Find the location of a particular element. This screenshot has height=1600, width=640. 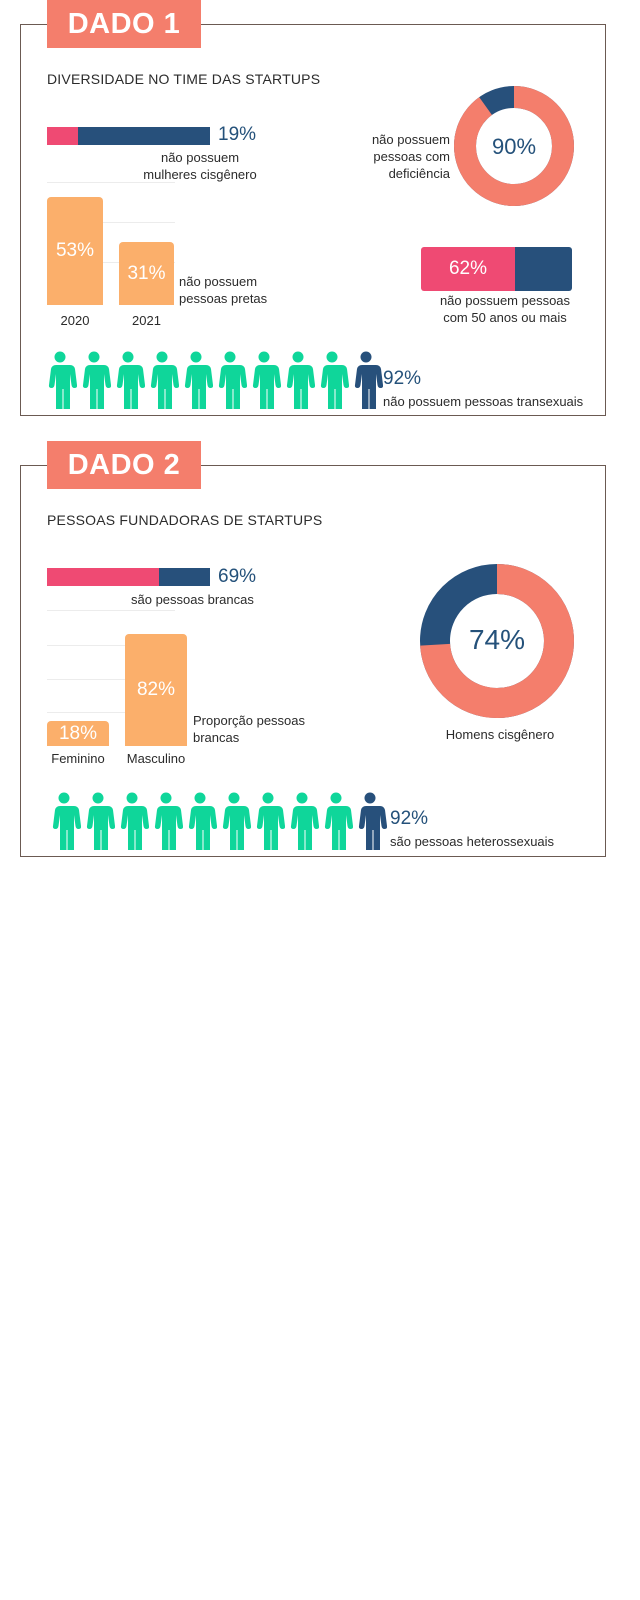

pictogram-trans is located at coordinates (213, 381).